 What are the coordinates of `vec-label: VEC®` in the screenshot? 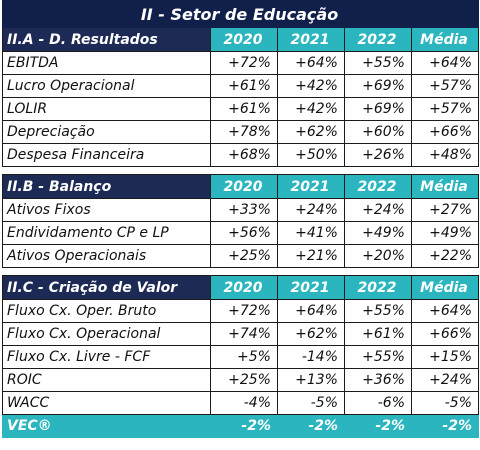 It's located at (106, 426).